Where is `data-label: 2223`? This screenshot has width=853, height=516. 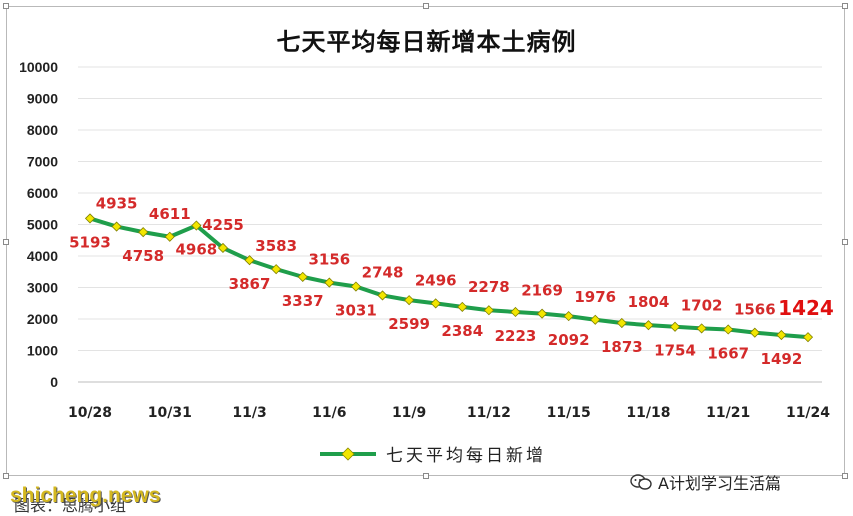 data-label: 2223 is located at coordinates (516, 336).